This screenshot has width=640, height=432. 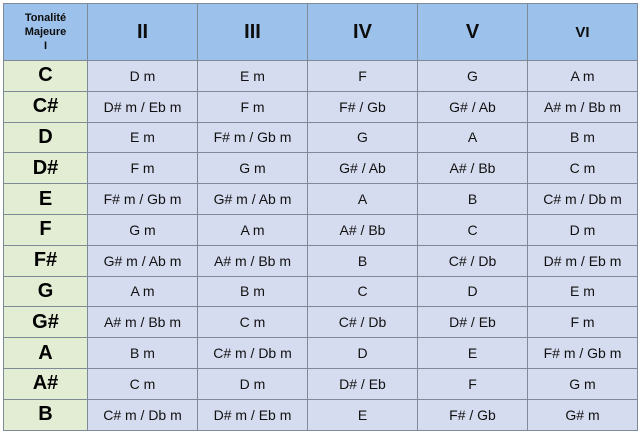 What do you see at coordinates (142, 32) in the screenshot?
I see `degree-header-ii: II` at bounding box center [142, 32].